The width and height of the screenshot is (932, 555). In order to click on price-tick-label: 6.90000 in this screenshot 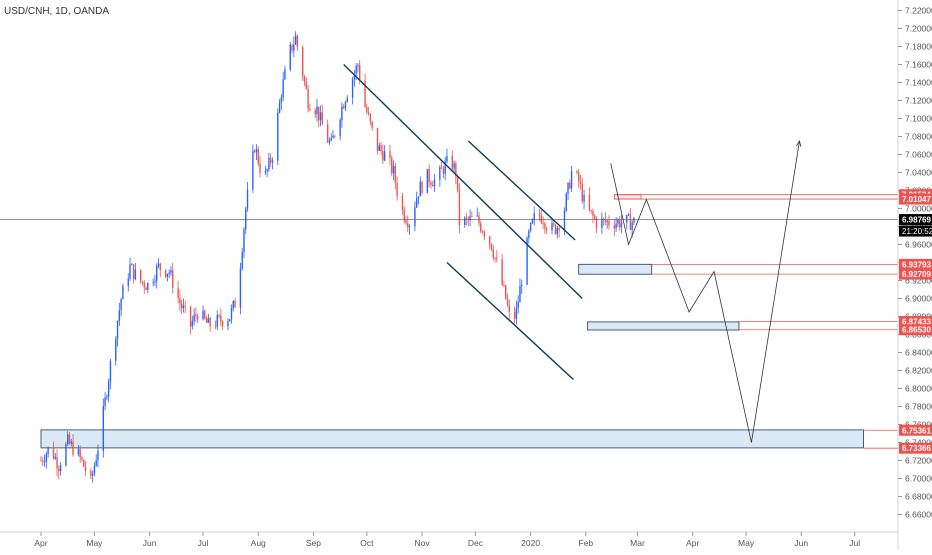, I will do `click(918, 299)`.